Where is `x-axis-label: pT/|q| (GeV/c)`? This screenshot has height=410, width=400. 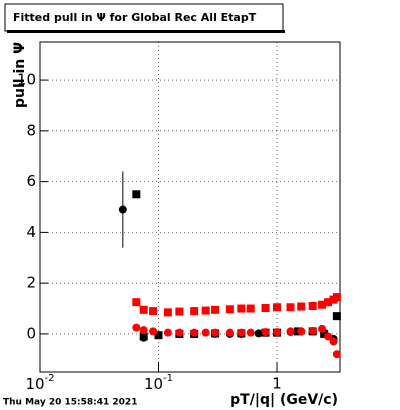
x-axis-label: pT/|q| (GeV/c) is located at coordinates (284, 400).